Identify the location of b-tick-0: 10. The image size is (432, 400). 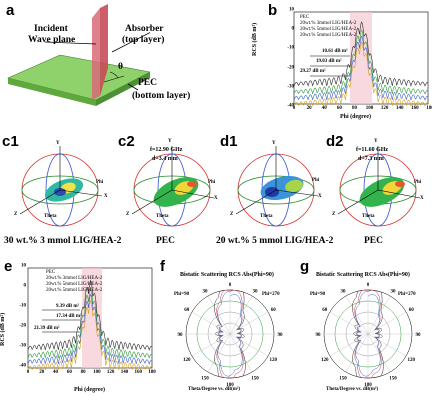
(291, 10).